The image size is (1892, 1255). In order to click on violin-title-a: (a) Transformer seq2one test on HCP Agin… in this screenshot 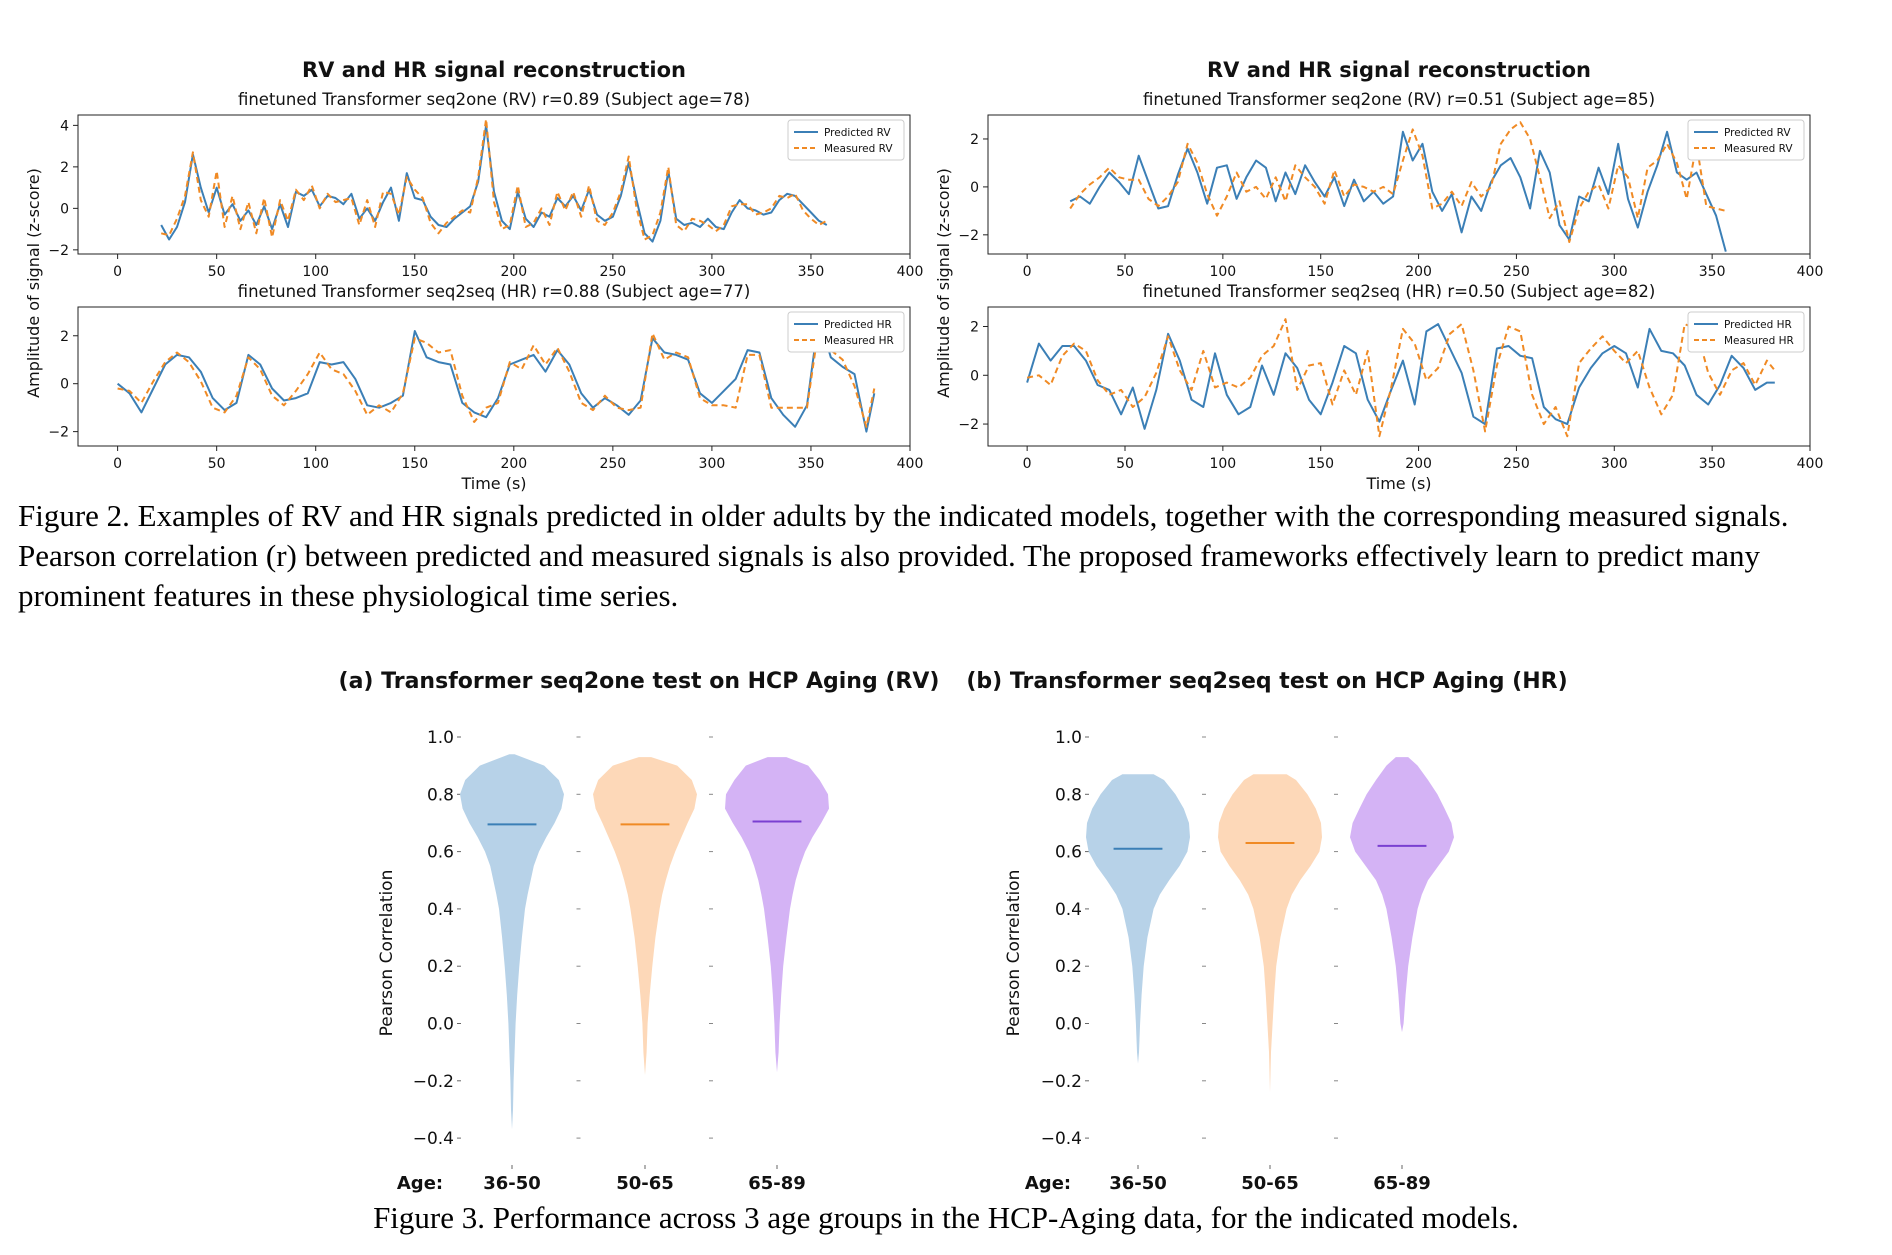, I will do `click(639, 681)`.